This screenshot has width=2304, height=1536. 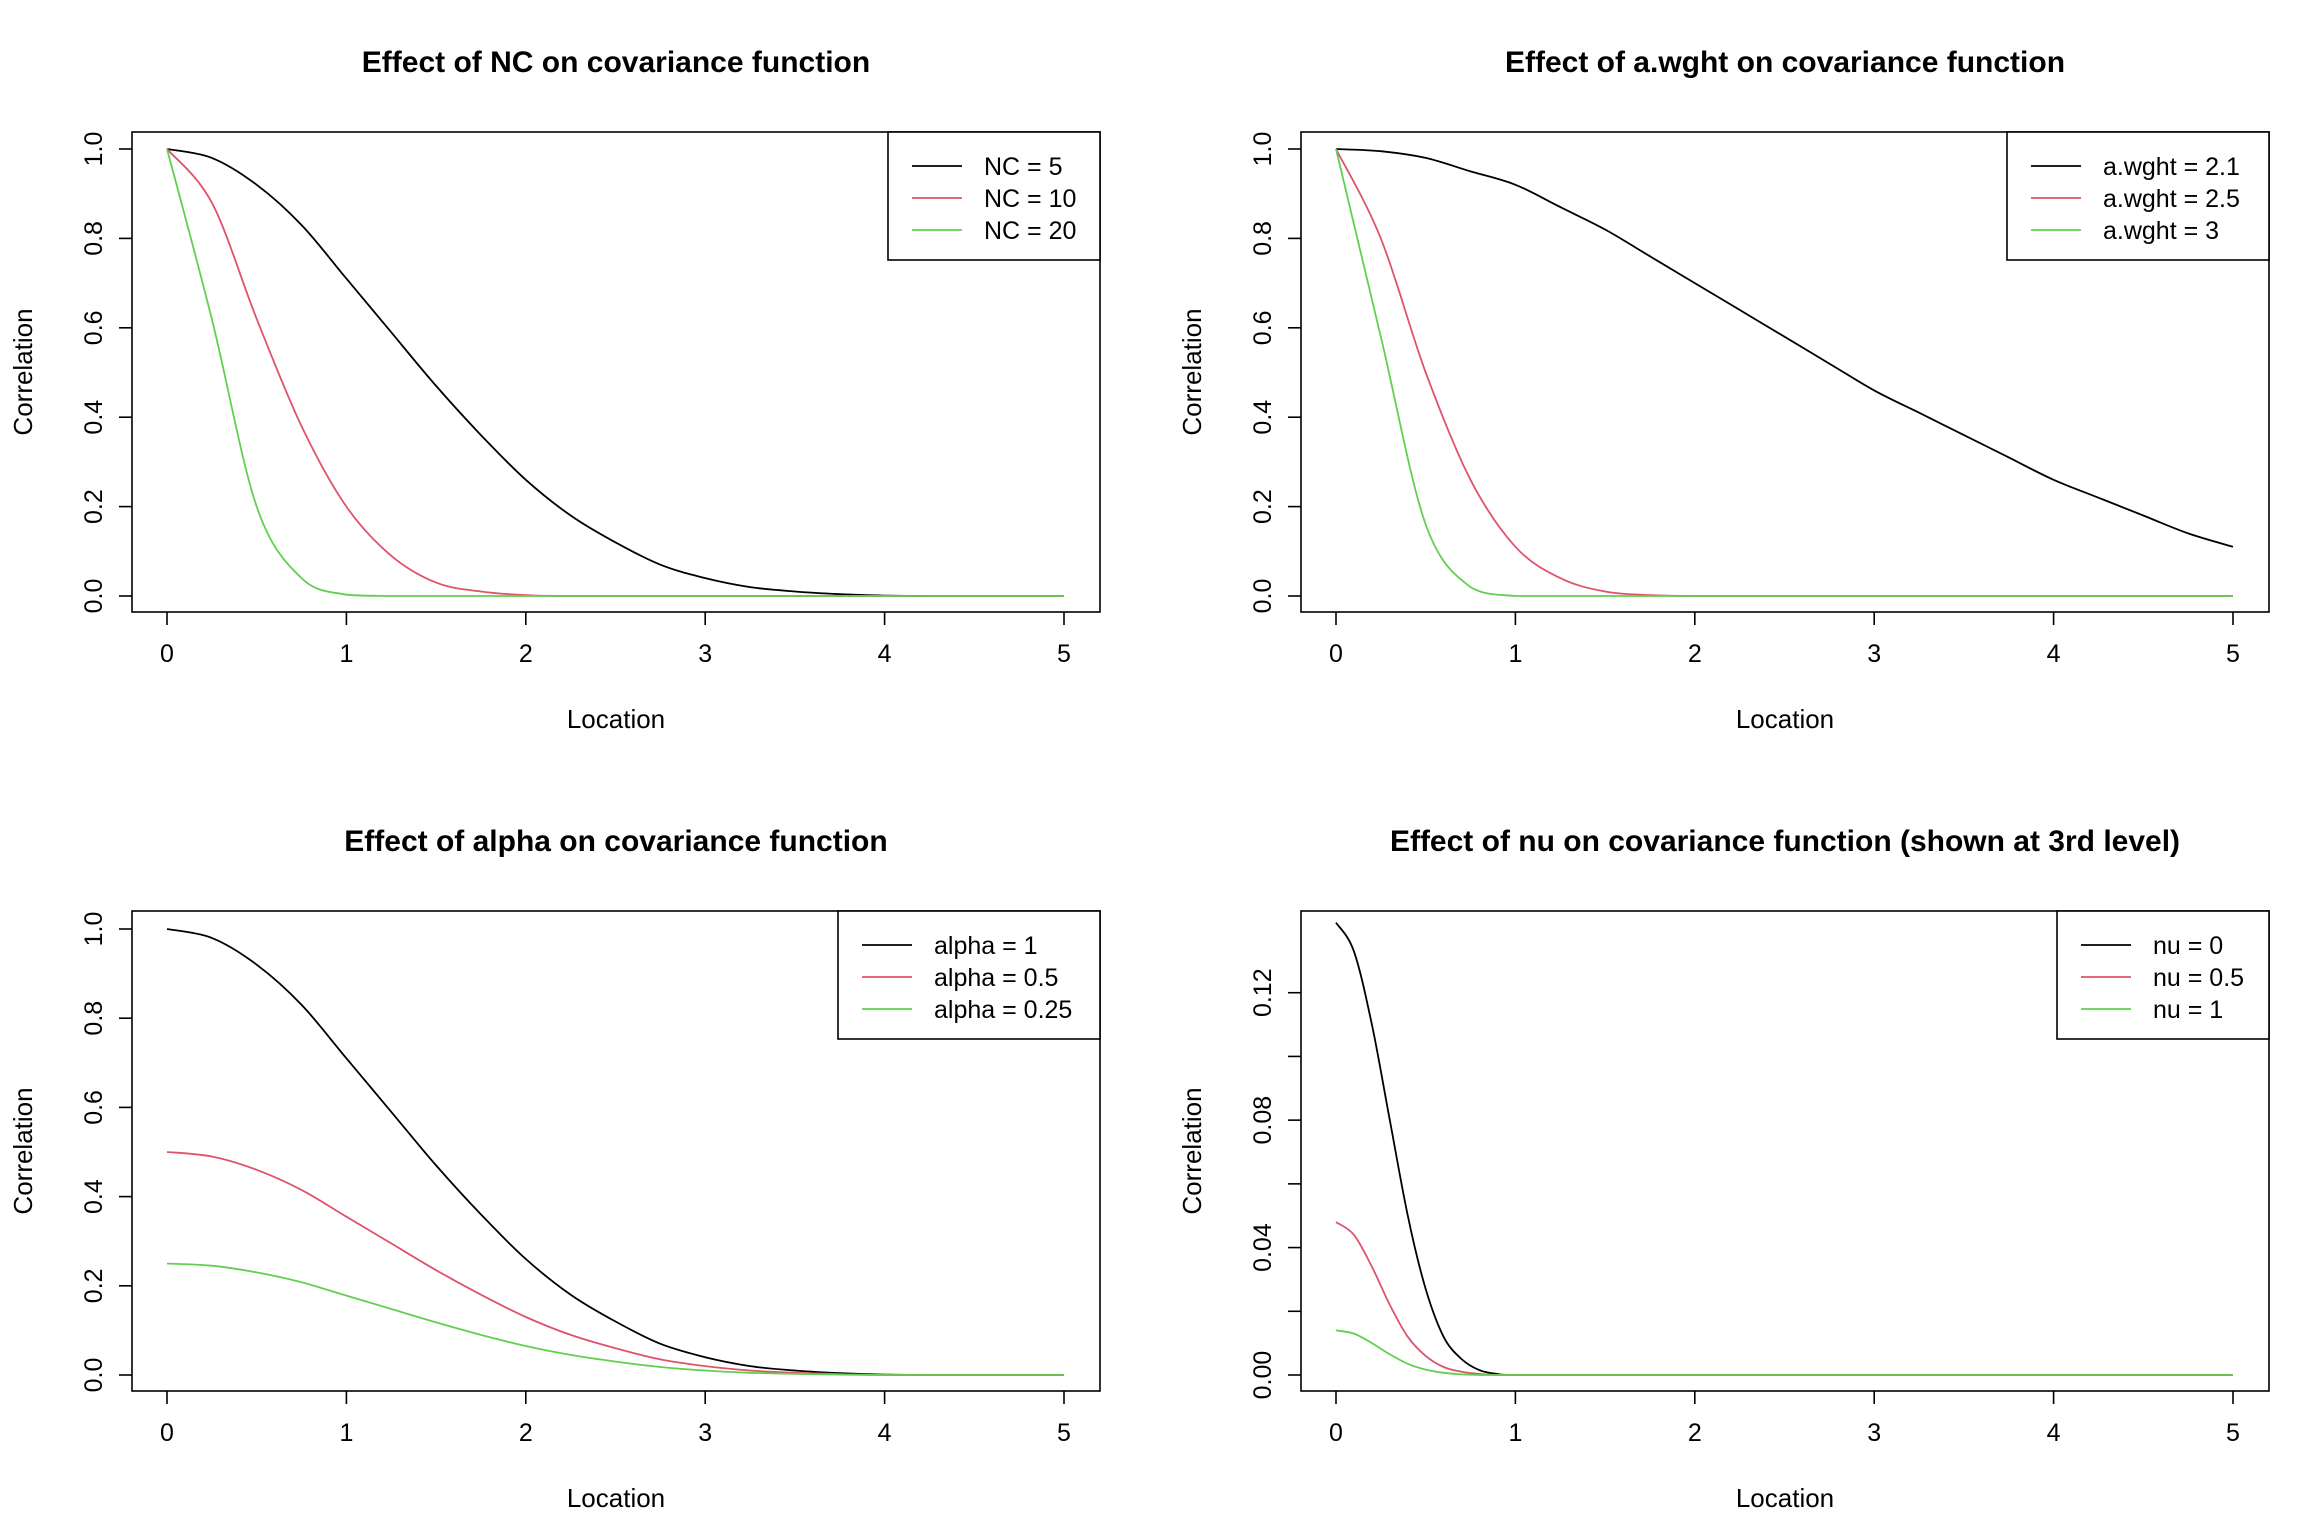 What do you see at coordinates (2161, 231) in the screenshot?
I see `legend-label: a.wght = 3` at bounding box center [2161, 231].